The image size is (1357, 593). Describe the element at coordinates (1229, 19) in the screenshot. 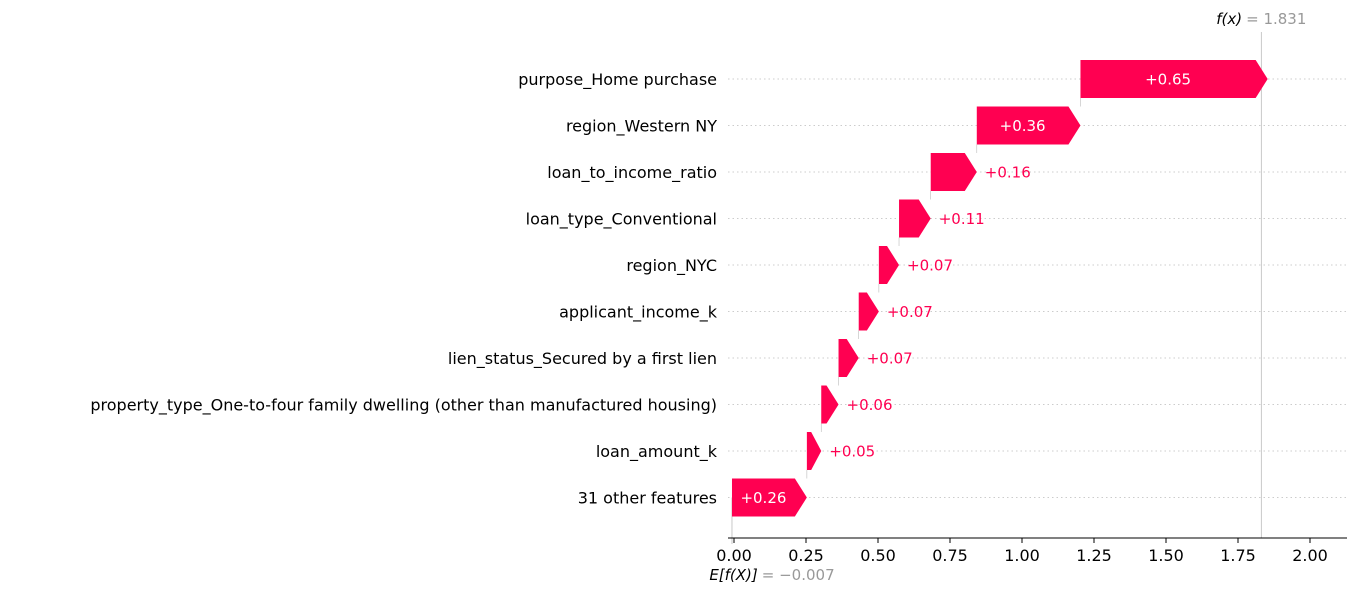

I see `output-expr: f(x)` at that location.